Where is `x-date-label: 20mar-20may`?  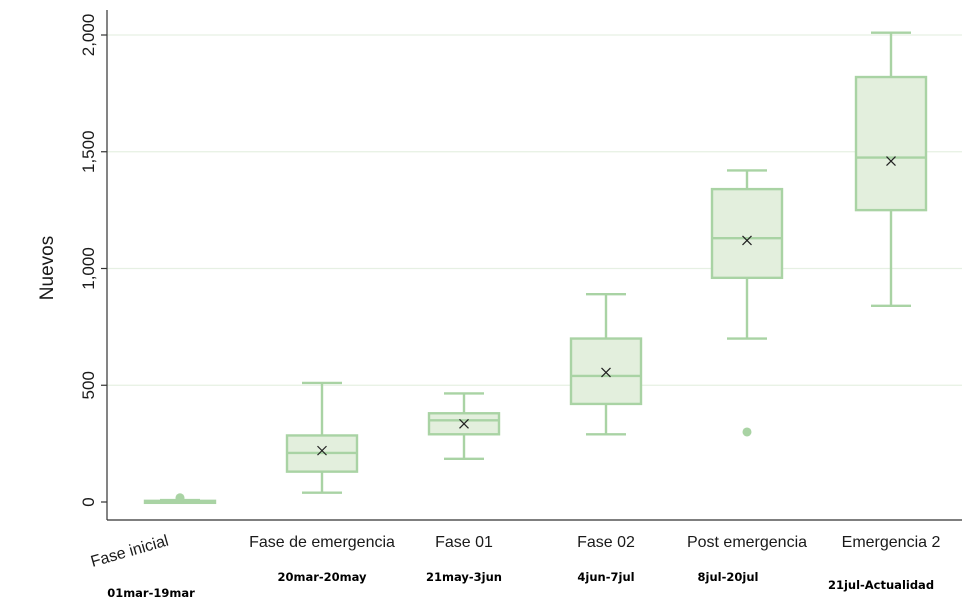
x-date-label: 20mar-20may is located at coordinates (322, 577).